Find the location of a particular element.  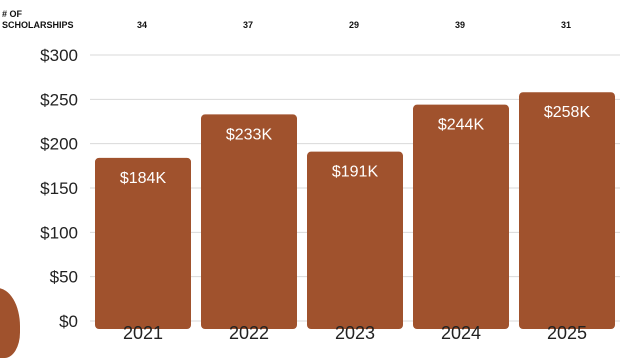

scholarship-count: 29 is located at coordinates (353, 25).